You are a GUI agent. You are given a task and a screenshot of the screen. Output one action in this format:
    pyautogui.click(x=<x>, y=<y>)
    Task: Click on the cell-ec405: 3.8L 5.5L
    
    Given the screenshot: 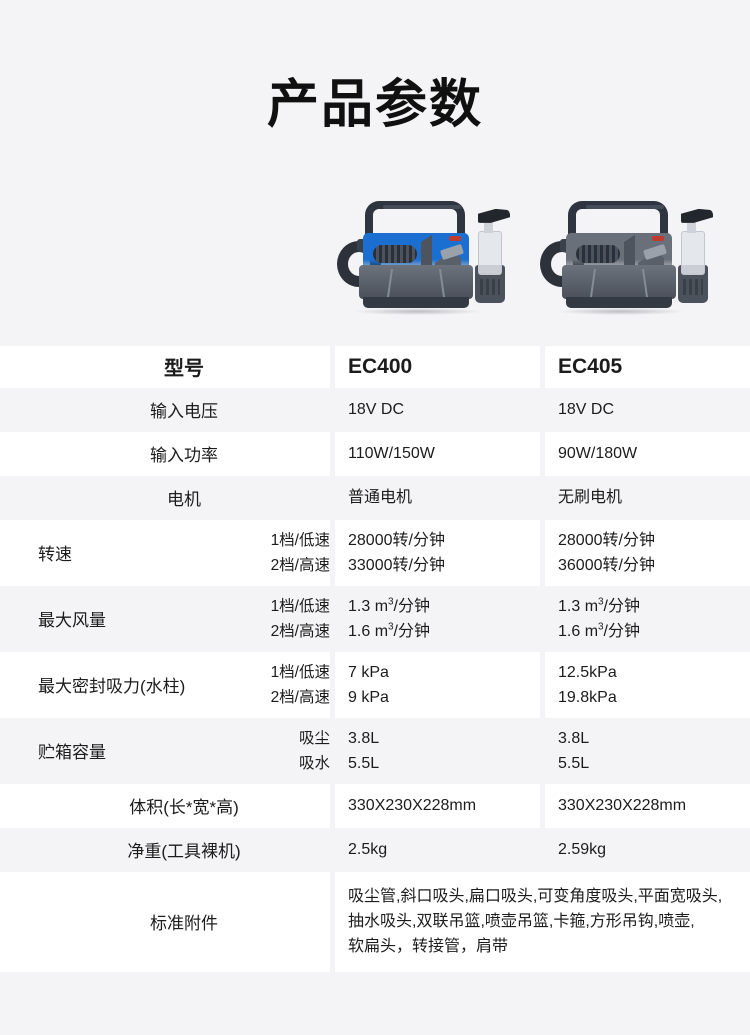 What is the action you would take?
    pyautogui.click(x=574, y=750)
    